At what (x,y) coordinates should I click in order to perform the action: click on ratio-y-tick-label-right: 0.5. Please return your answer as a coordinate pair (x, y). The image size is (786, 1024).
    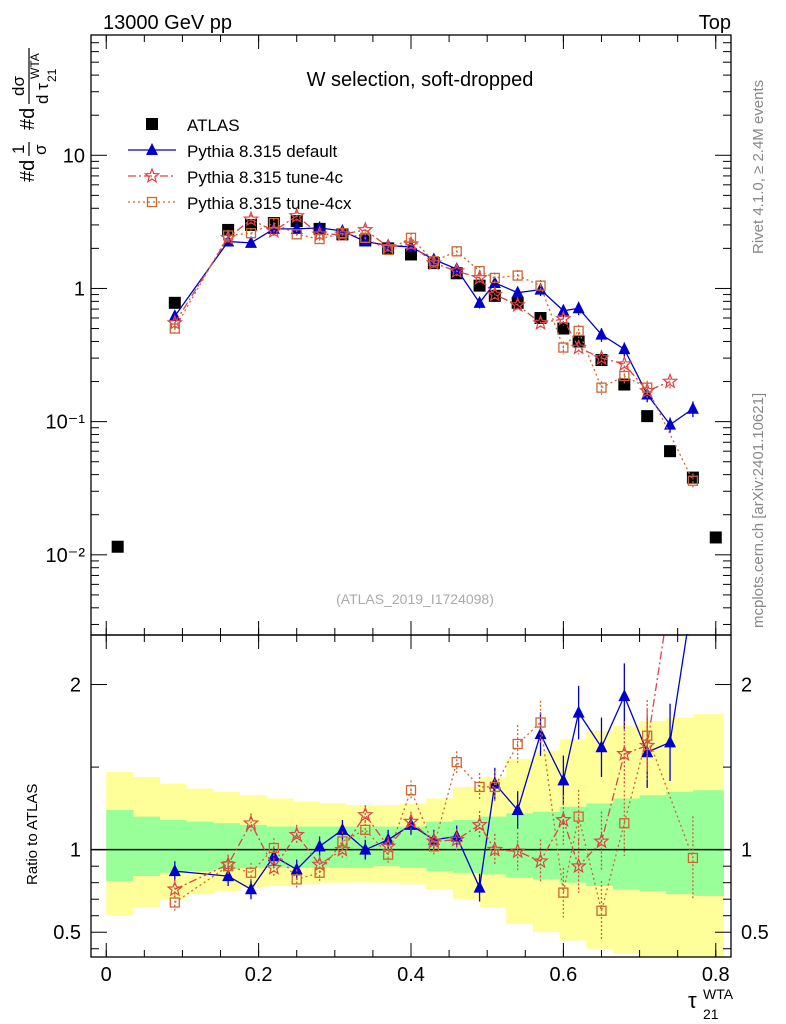
    Looking at the image, I should click on (755, 933).